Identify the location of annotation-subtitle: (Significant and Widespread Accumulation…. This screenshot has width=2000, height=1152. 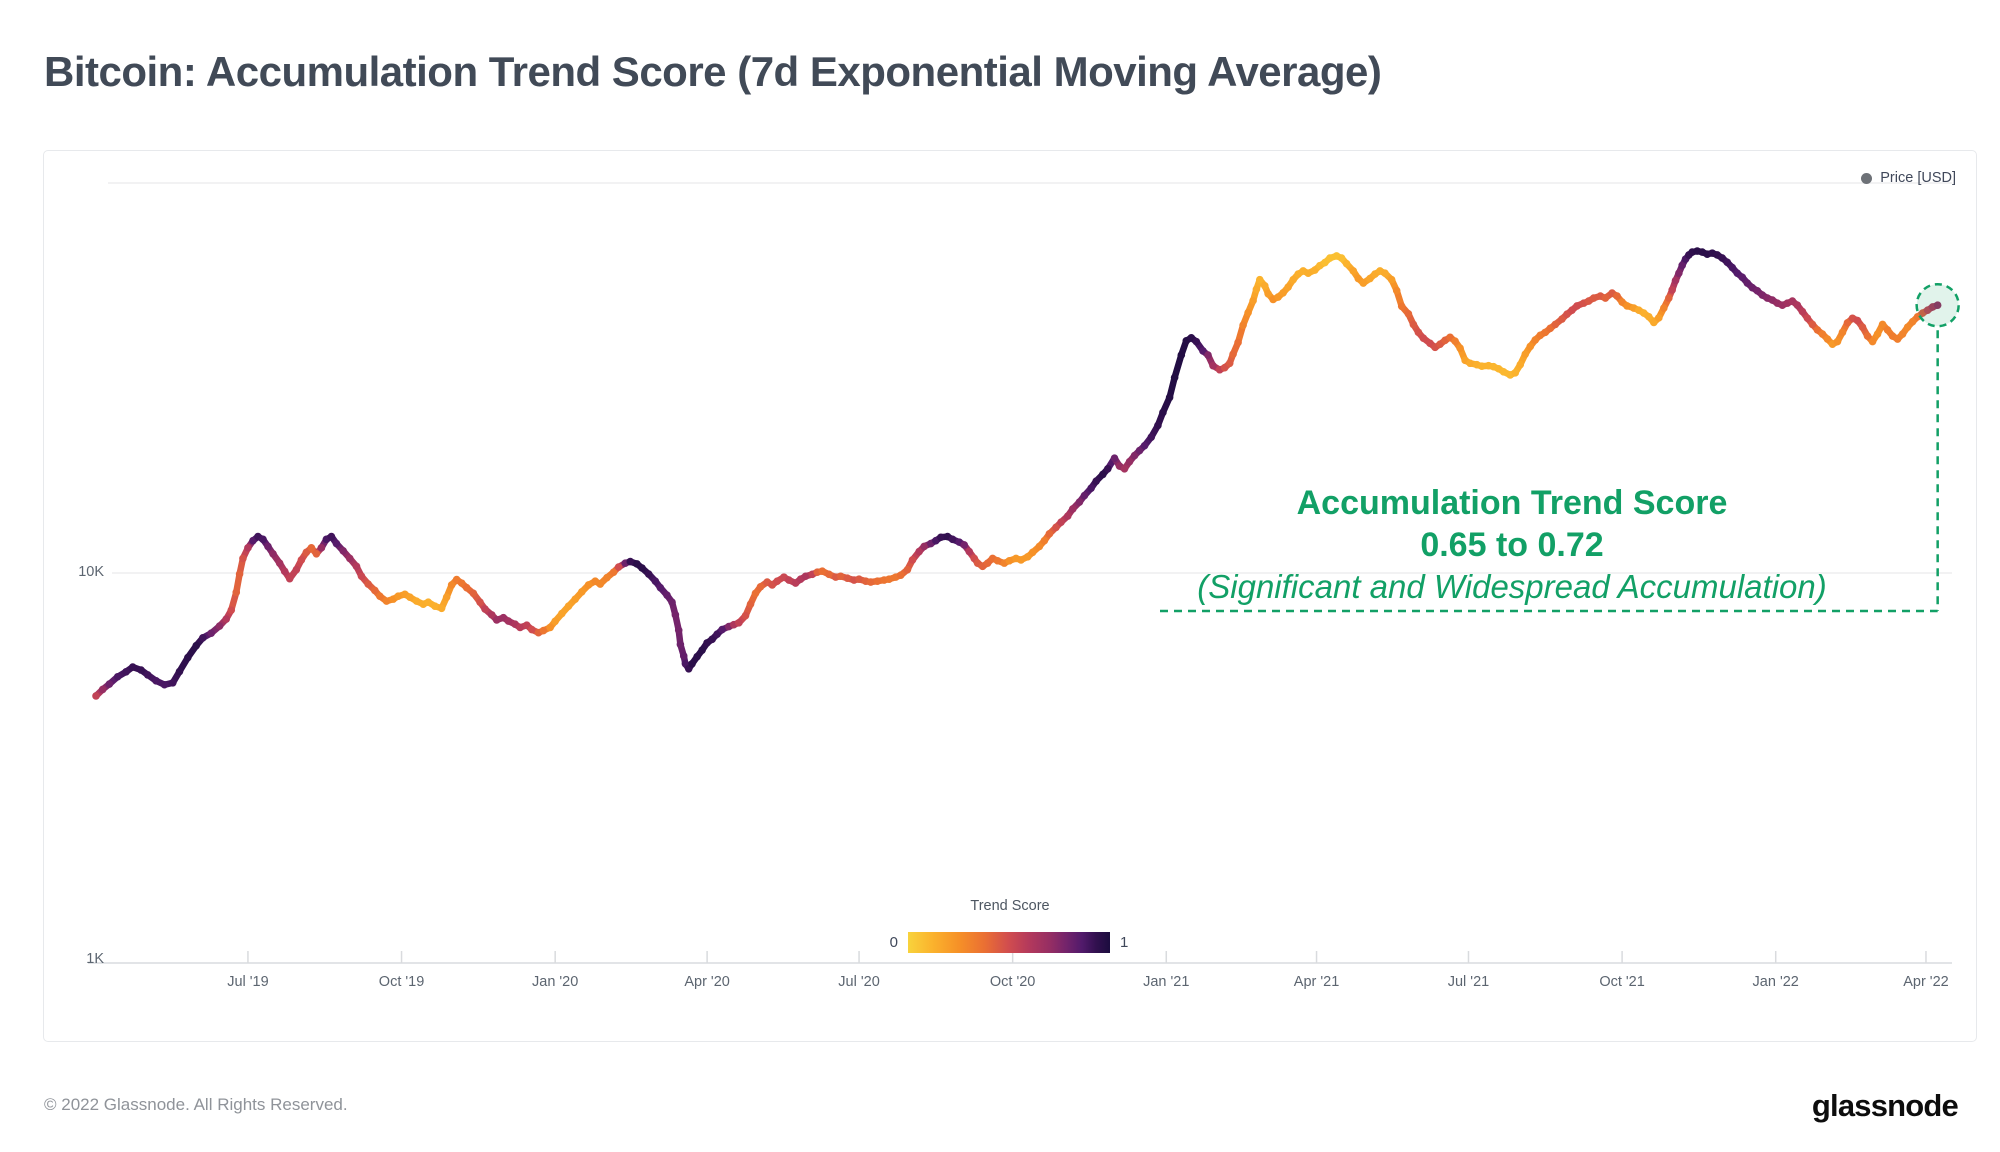
(1512, 586).